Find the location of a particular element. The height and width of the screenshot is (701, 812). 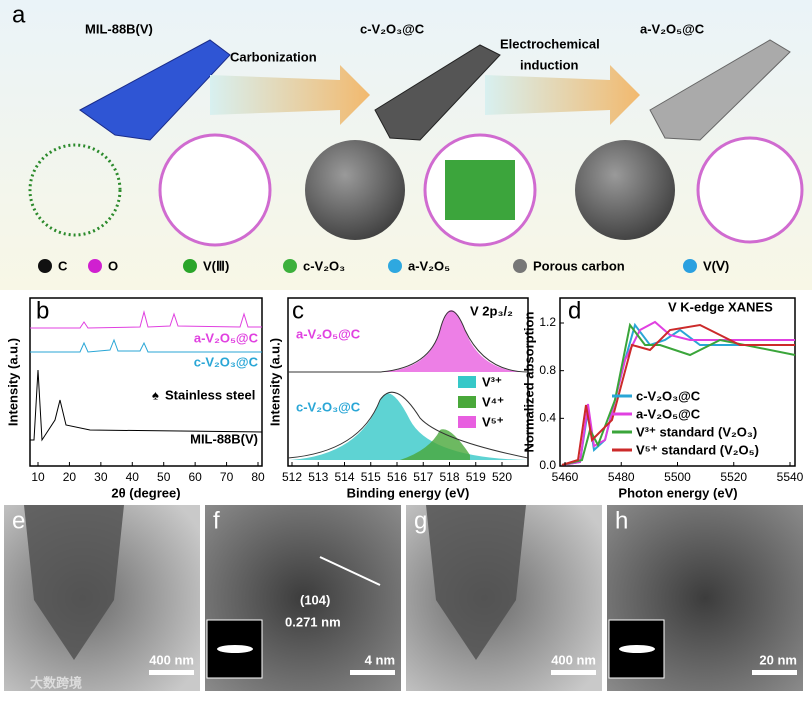

x-tick-label: 515 is located at coordinates (371, 477).